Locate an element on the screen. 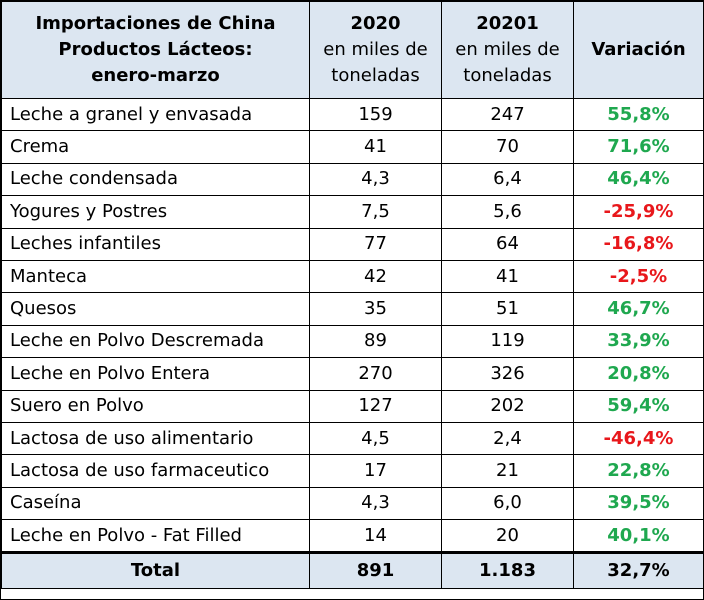  product-cell: Leche en Polvo - Fat Filled is located at coordinates (155, 536).